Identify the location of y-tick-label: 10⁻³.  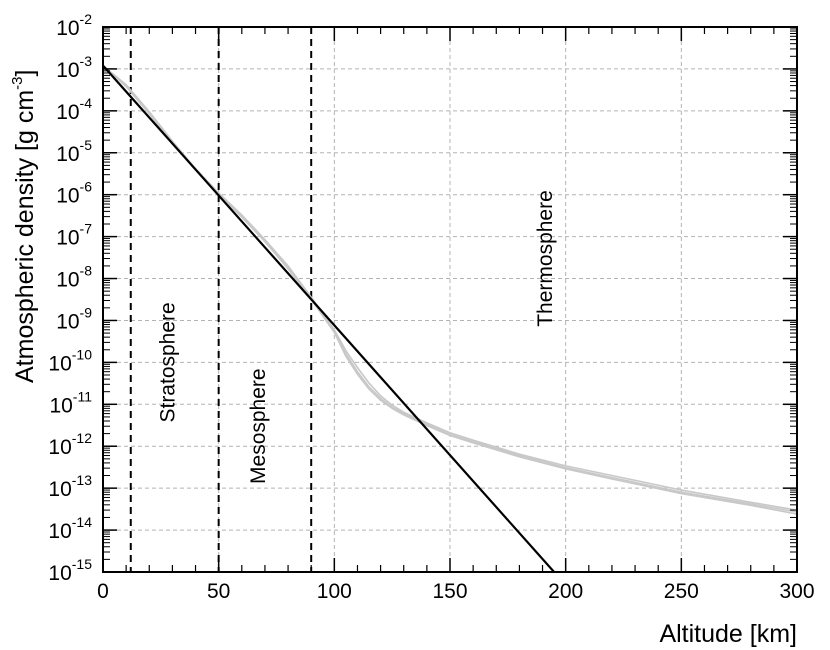
(74, 67).